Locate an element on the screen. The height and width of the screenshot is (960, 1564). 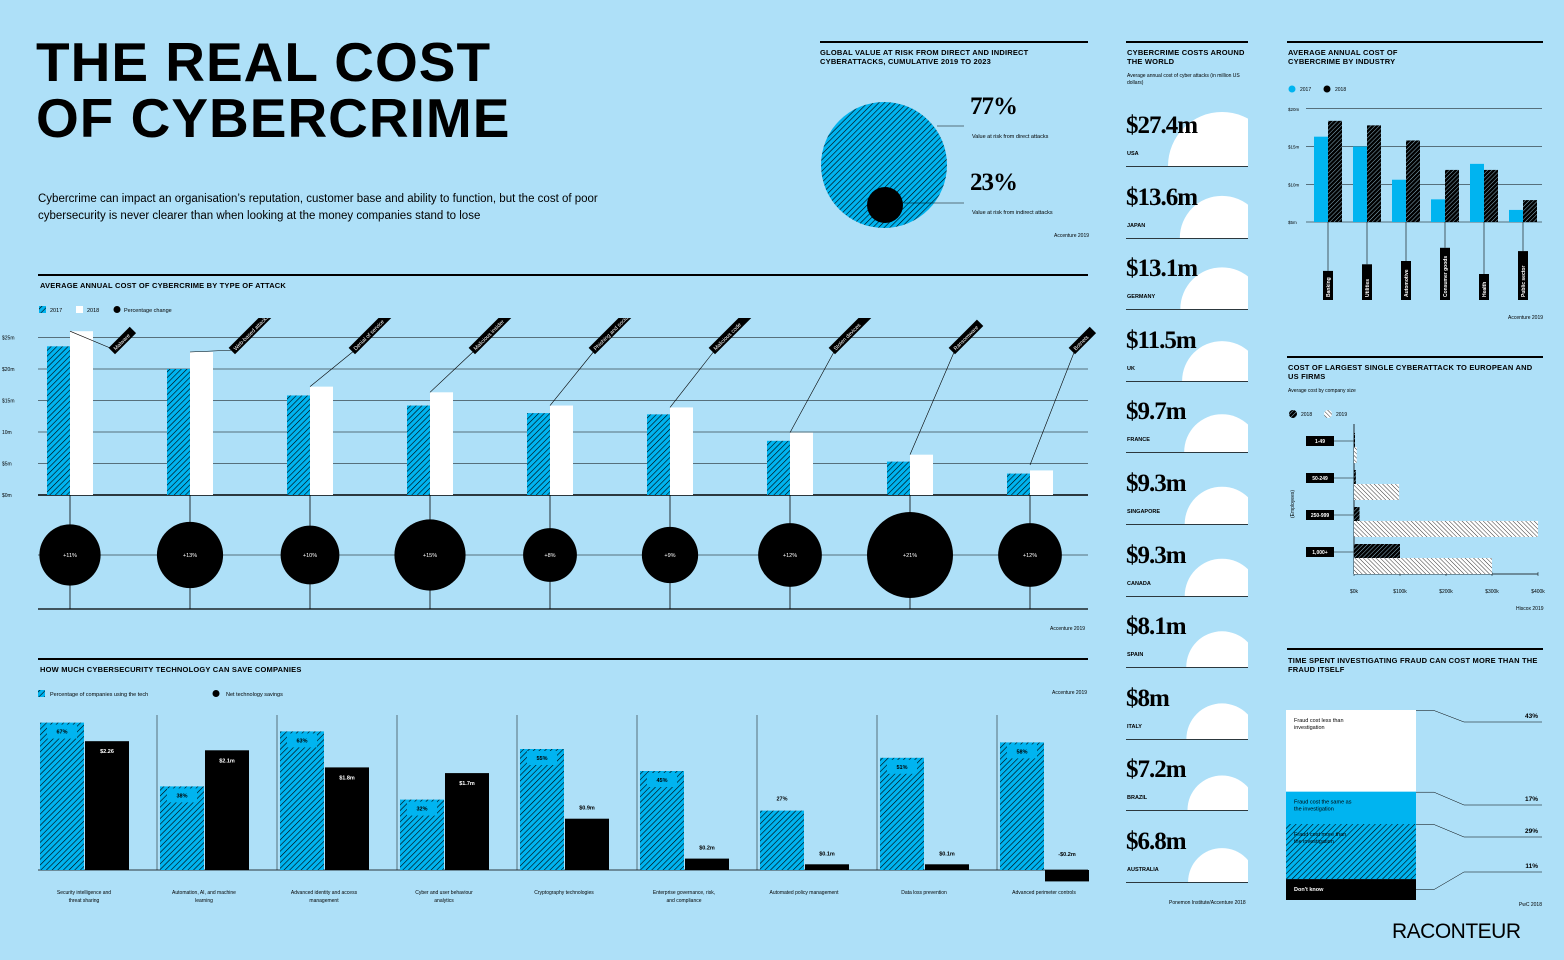
attack-legend-2018: 2018 is located at coordinates (93, 311).